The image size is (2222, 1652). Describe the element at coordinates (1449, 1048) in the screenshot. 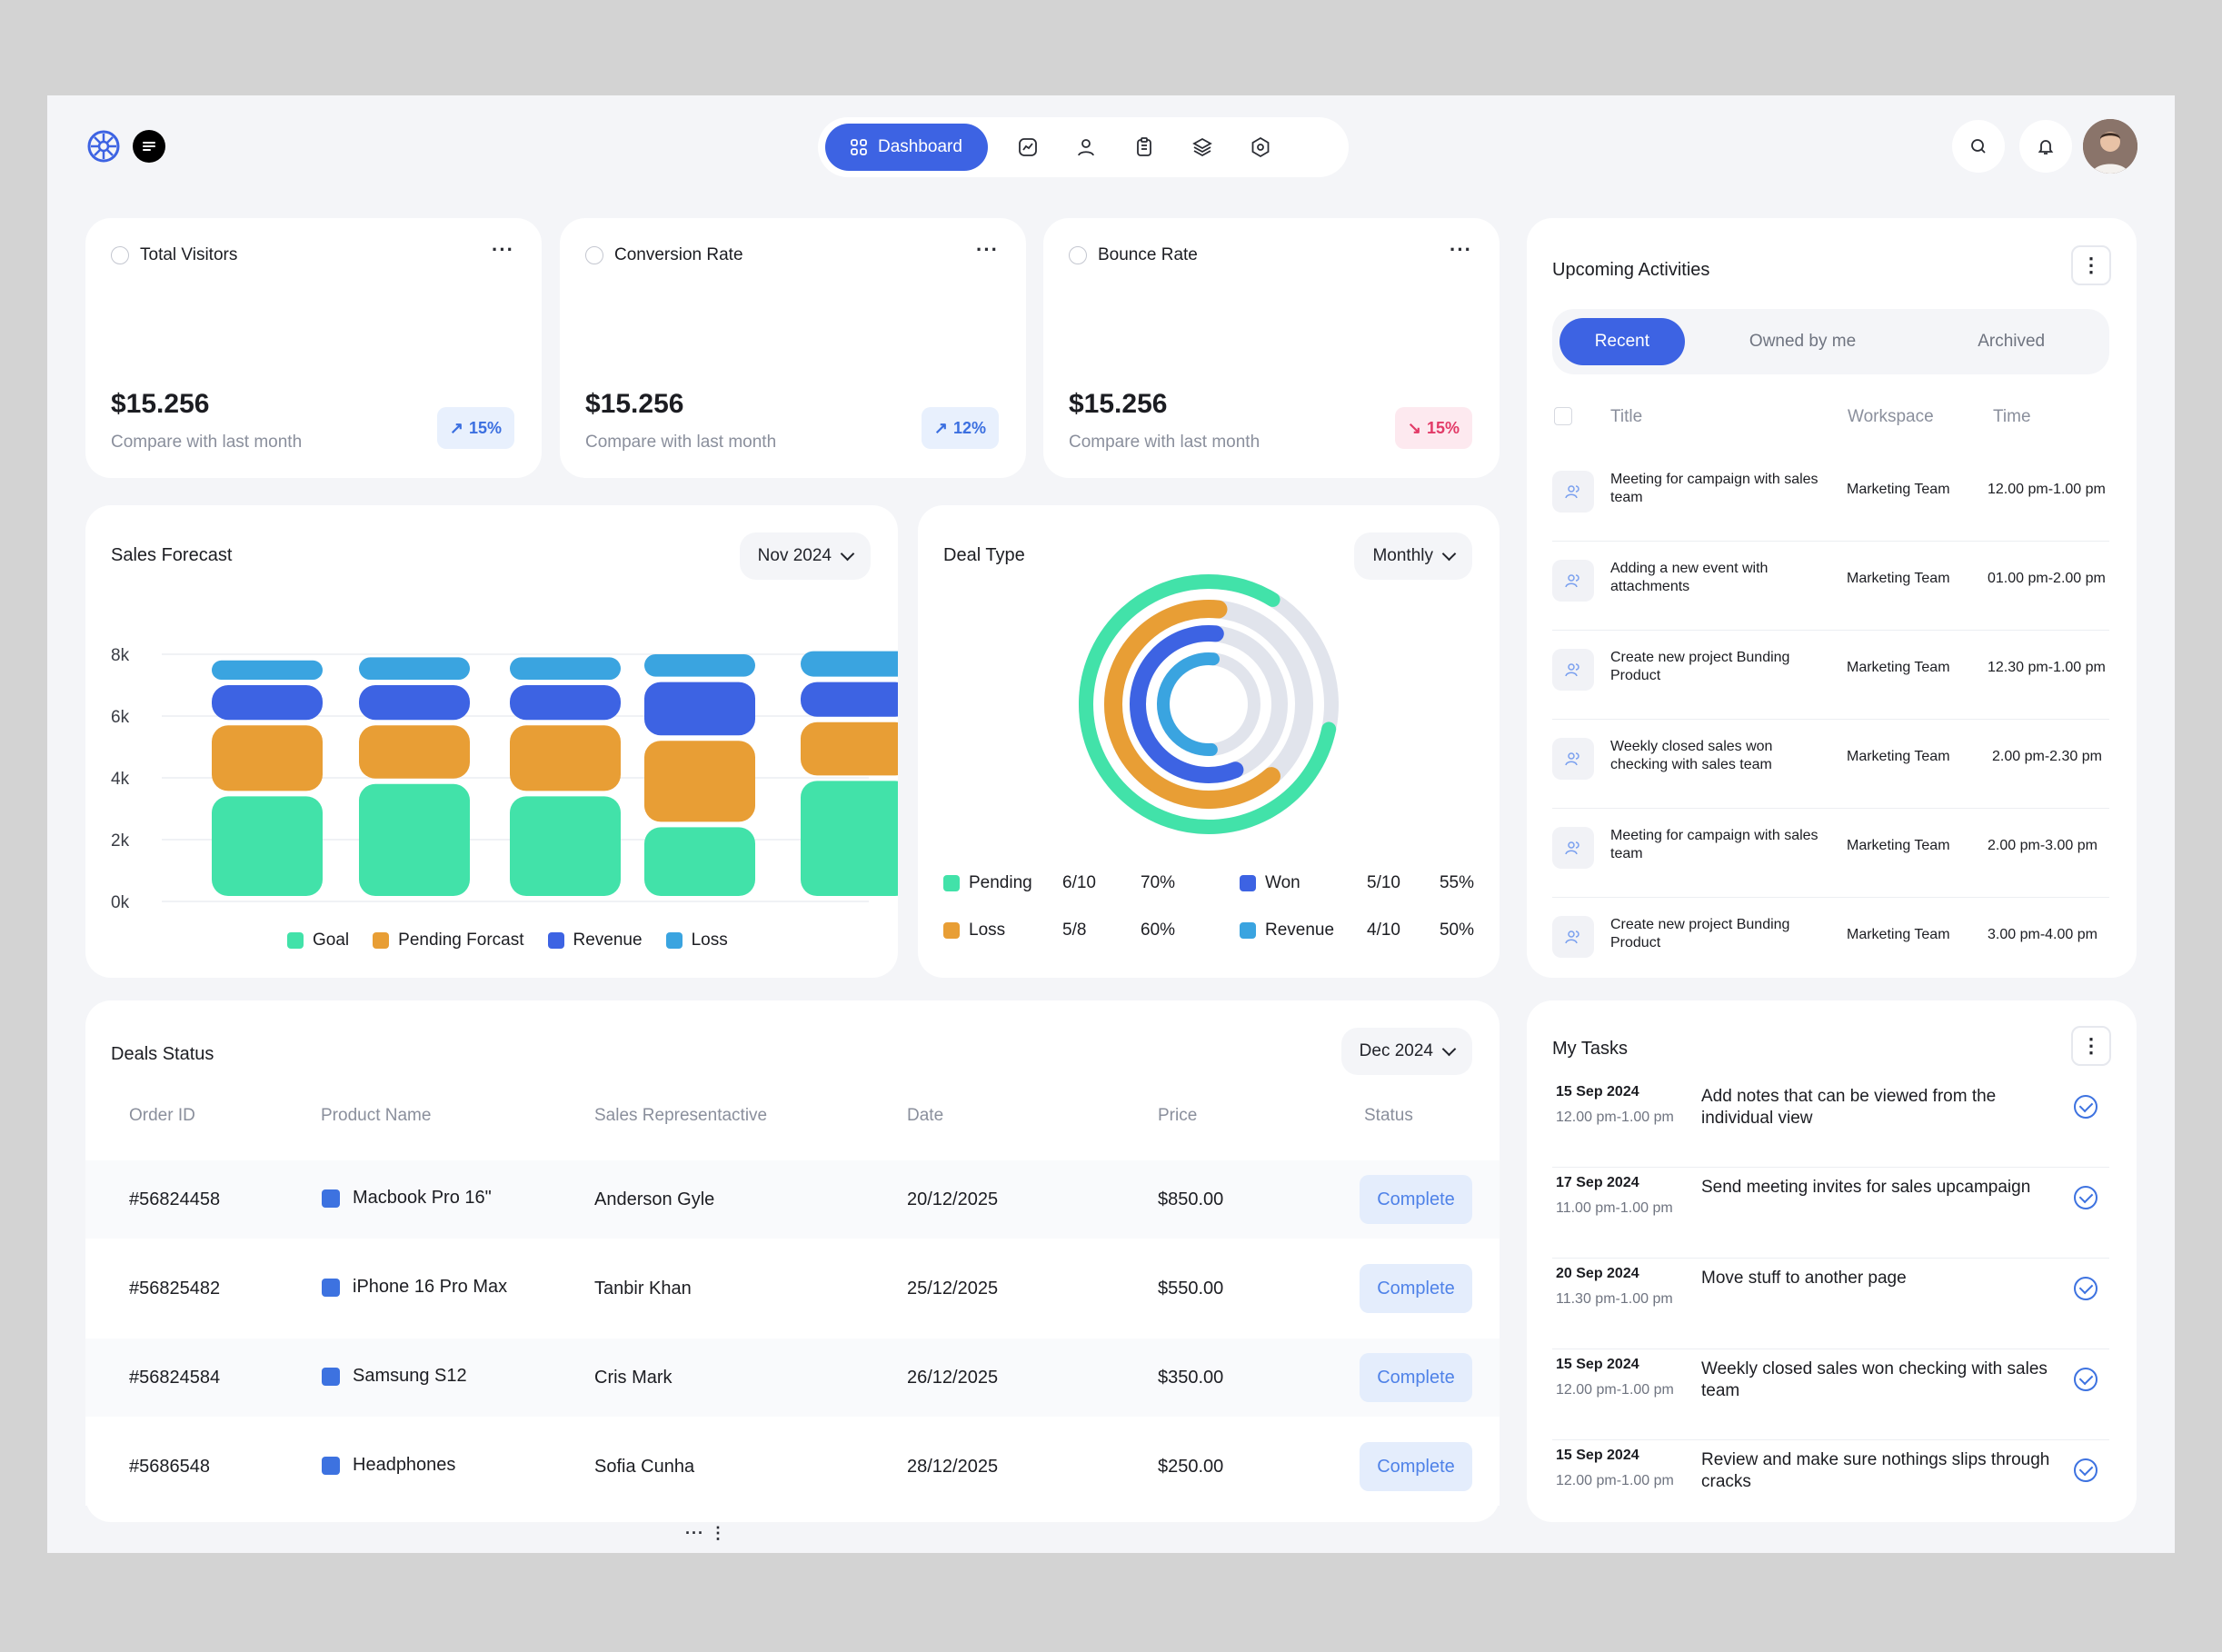

I see `chevron-down-icon` at that location.